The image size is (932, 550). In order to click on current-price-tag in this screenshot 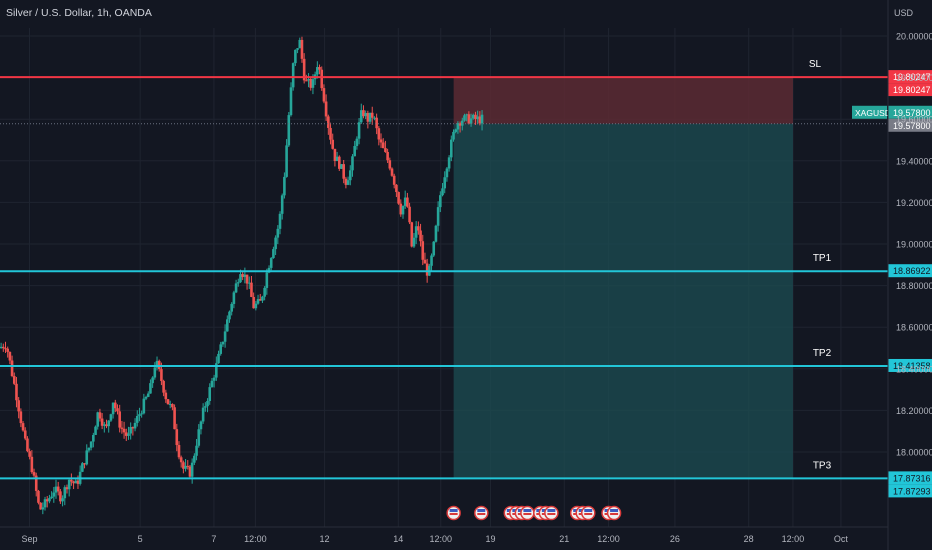, I will do `click(910, 112)`.